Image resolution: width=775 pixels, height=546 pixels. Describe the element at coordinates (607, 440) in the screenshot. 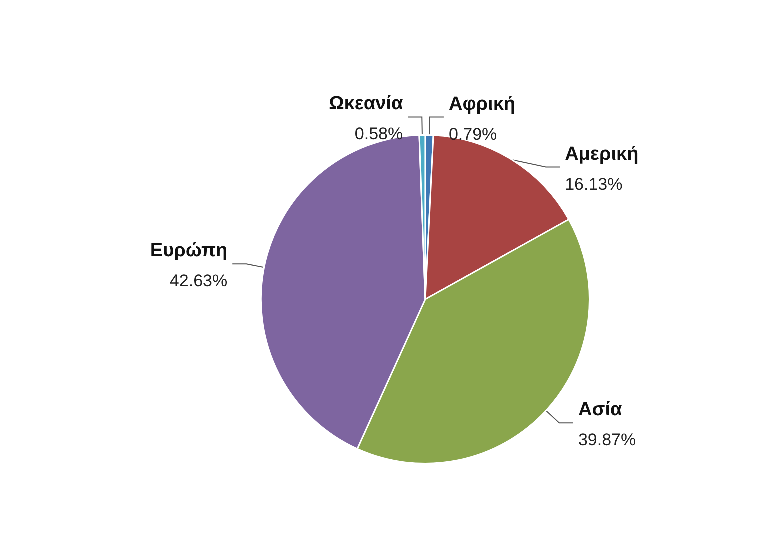

I see `data-label: 39.87%` at that location.